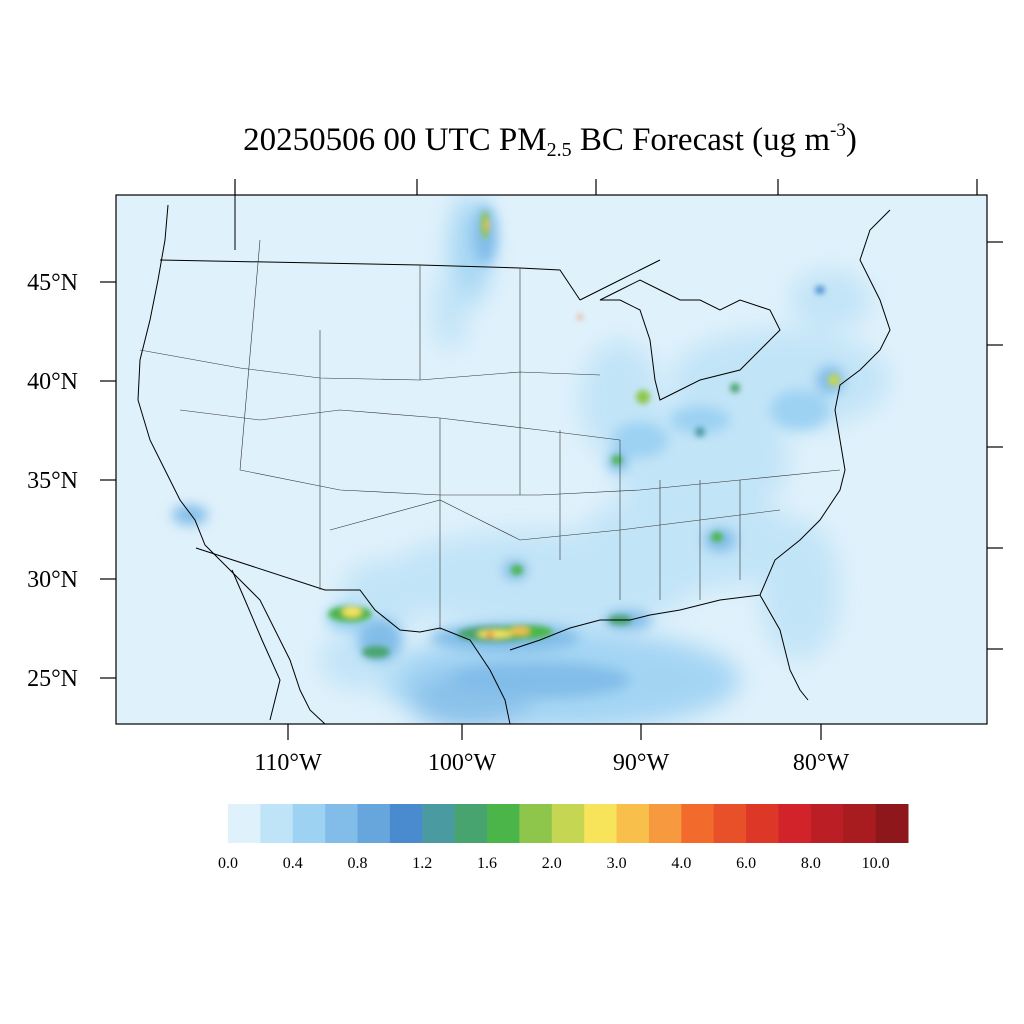  I want to click on colorbar-tick-label: 0.4, so click(293, 863).